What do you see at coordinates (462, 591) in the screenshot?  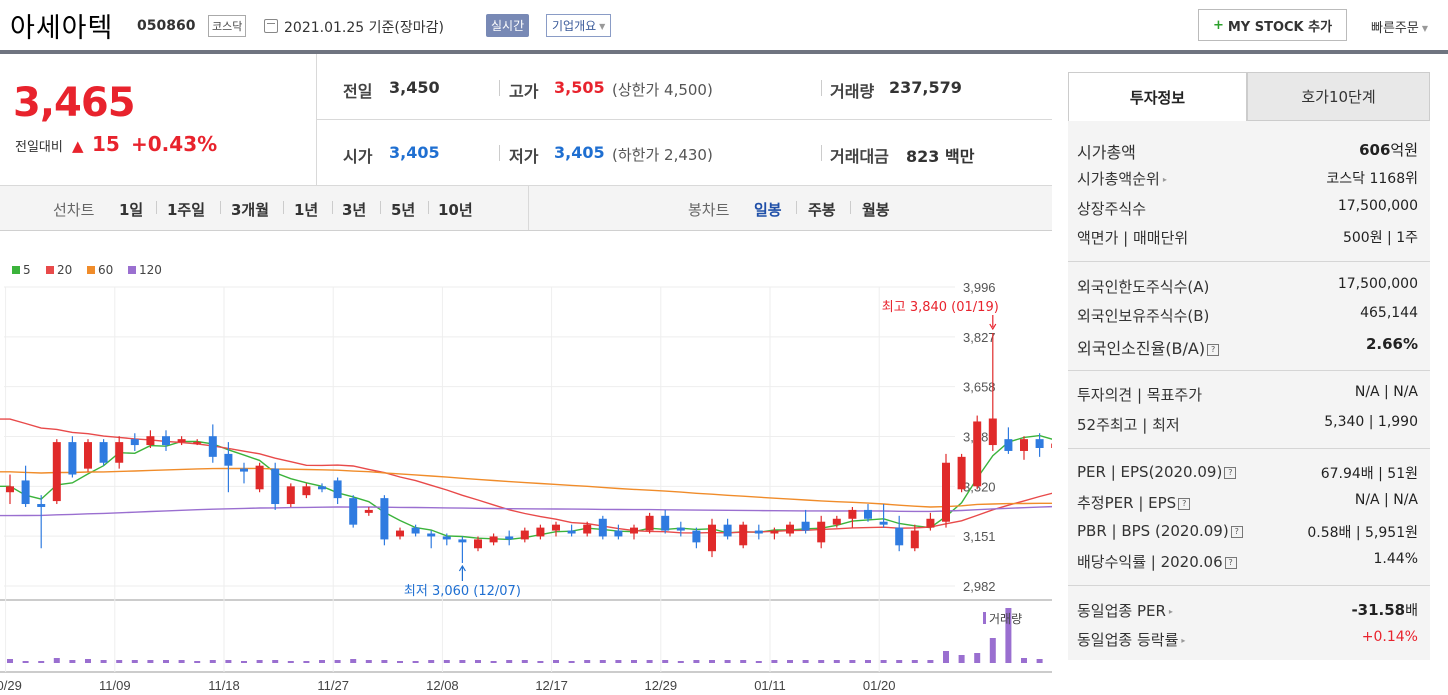 I see `low-annotation: 최저 3,060 (12/07)` at bounding box center [462, 591].